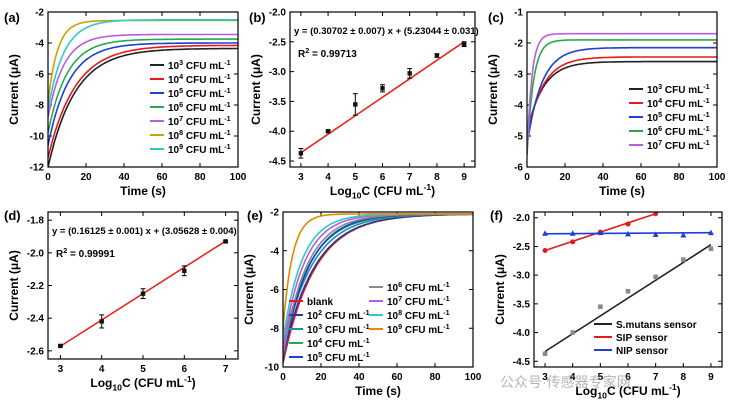 Image resolution: width=732 pixels, height=407 pixels. I want to click on x-axis-label: Time (s), so click(378, 391).